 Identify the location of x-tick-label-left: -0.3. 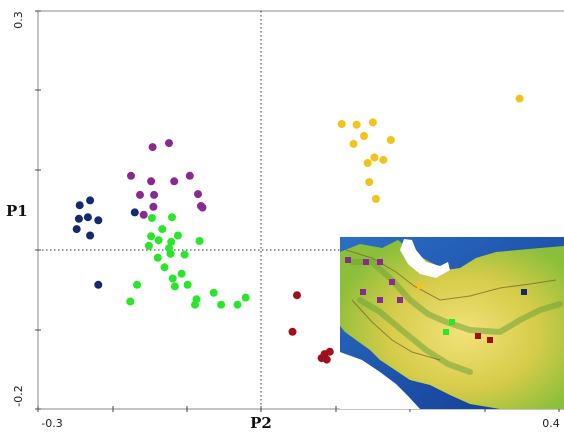
(51, 423).